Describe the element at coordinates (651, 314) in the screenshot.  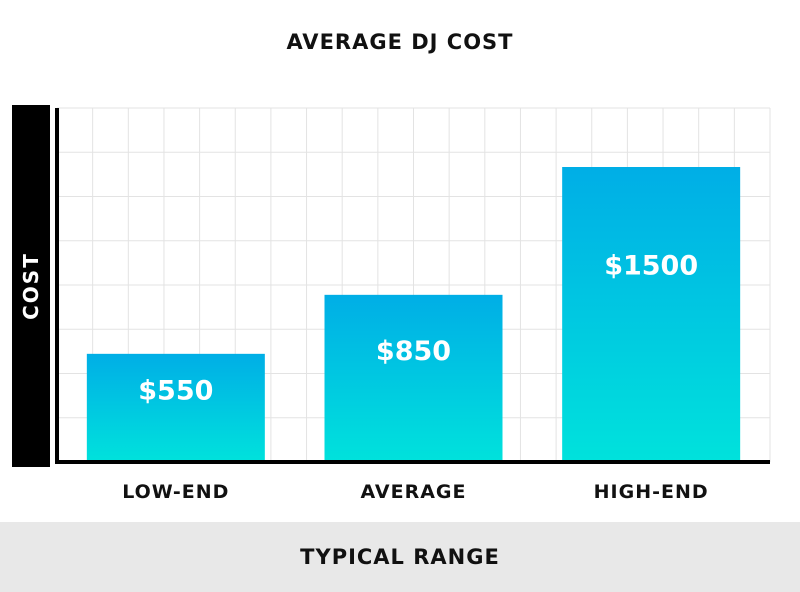
I see `bar-high-end` at that location.